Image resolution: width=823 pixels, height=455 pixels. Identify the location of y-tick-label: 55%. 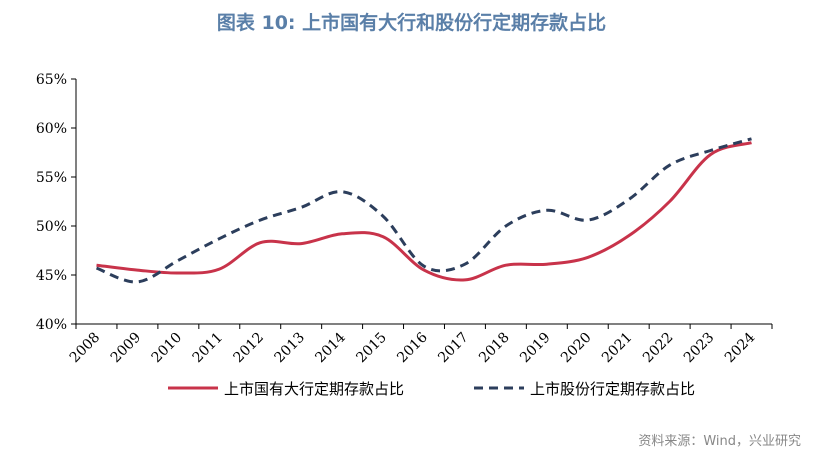
(51, 178).